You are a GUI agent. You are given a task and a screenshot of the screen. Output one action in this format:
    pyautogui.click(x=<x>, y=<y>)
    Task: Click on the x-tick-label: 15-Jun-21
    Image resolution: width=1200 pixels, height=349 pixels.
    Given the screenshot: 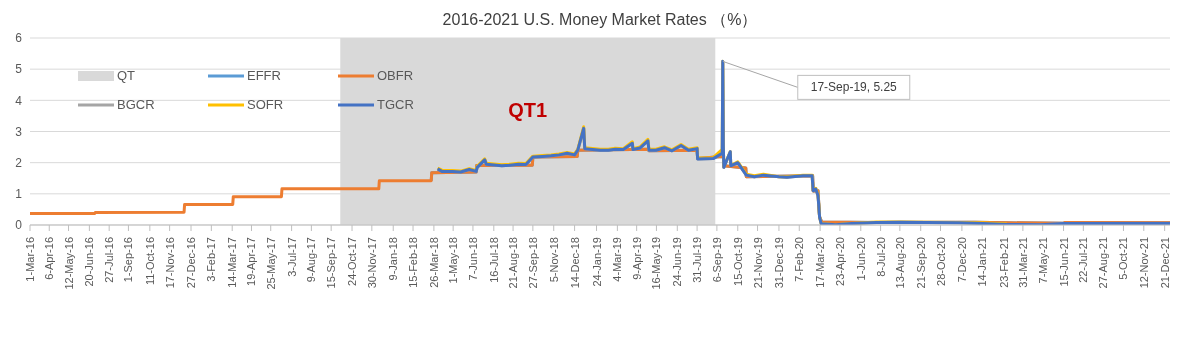 What is the action you would take?
    pyautogui.click(x=1063, y=262)
    